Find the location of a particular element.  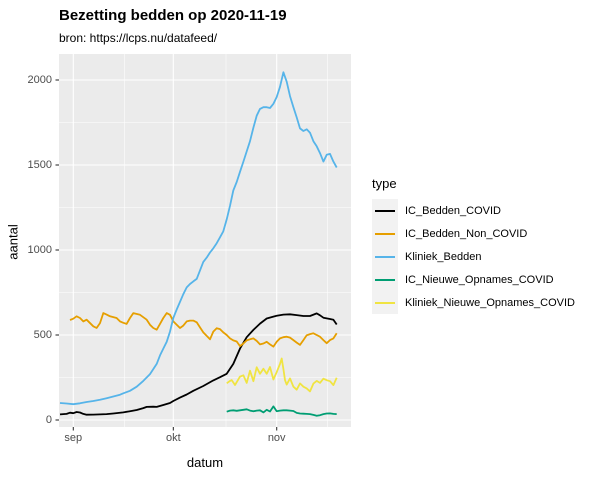

legend-title: type is located at coordinates (384, 183).